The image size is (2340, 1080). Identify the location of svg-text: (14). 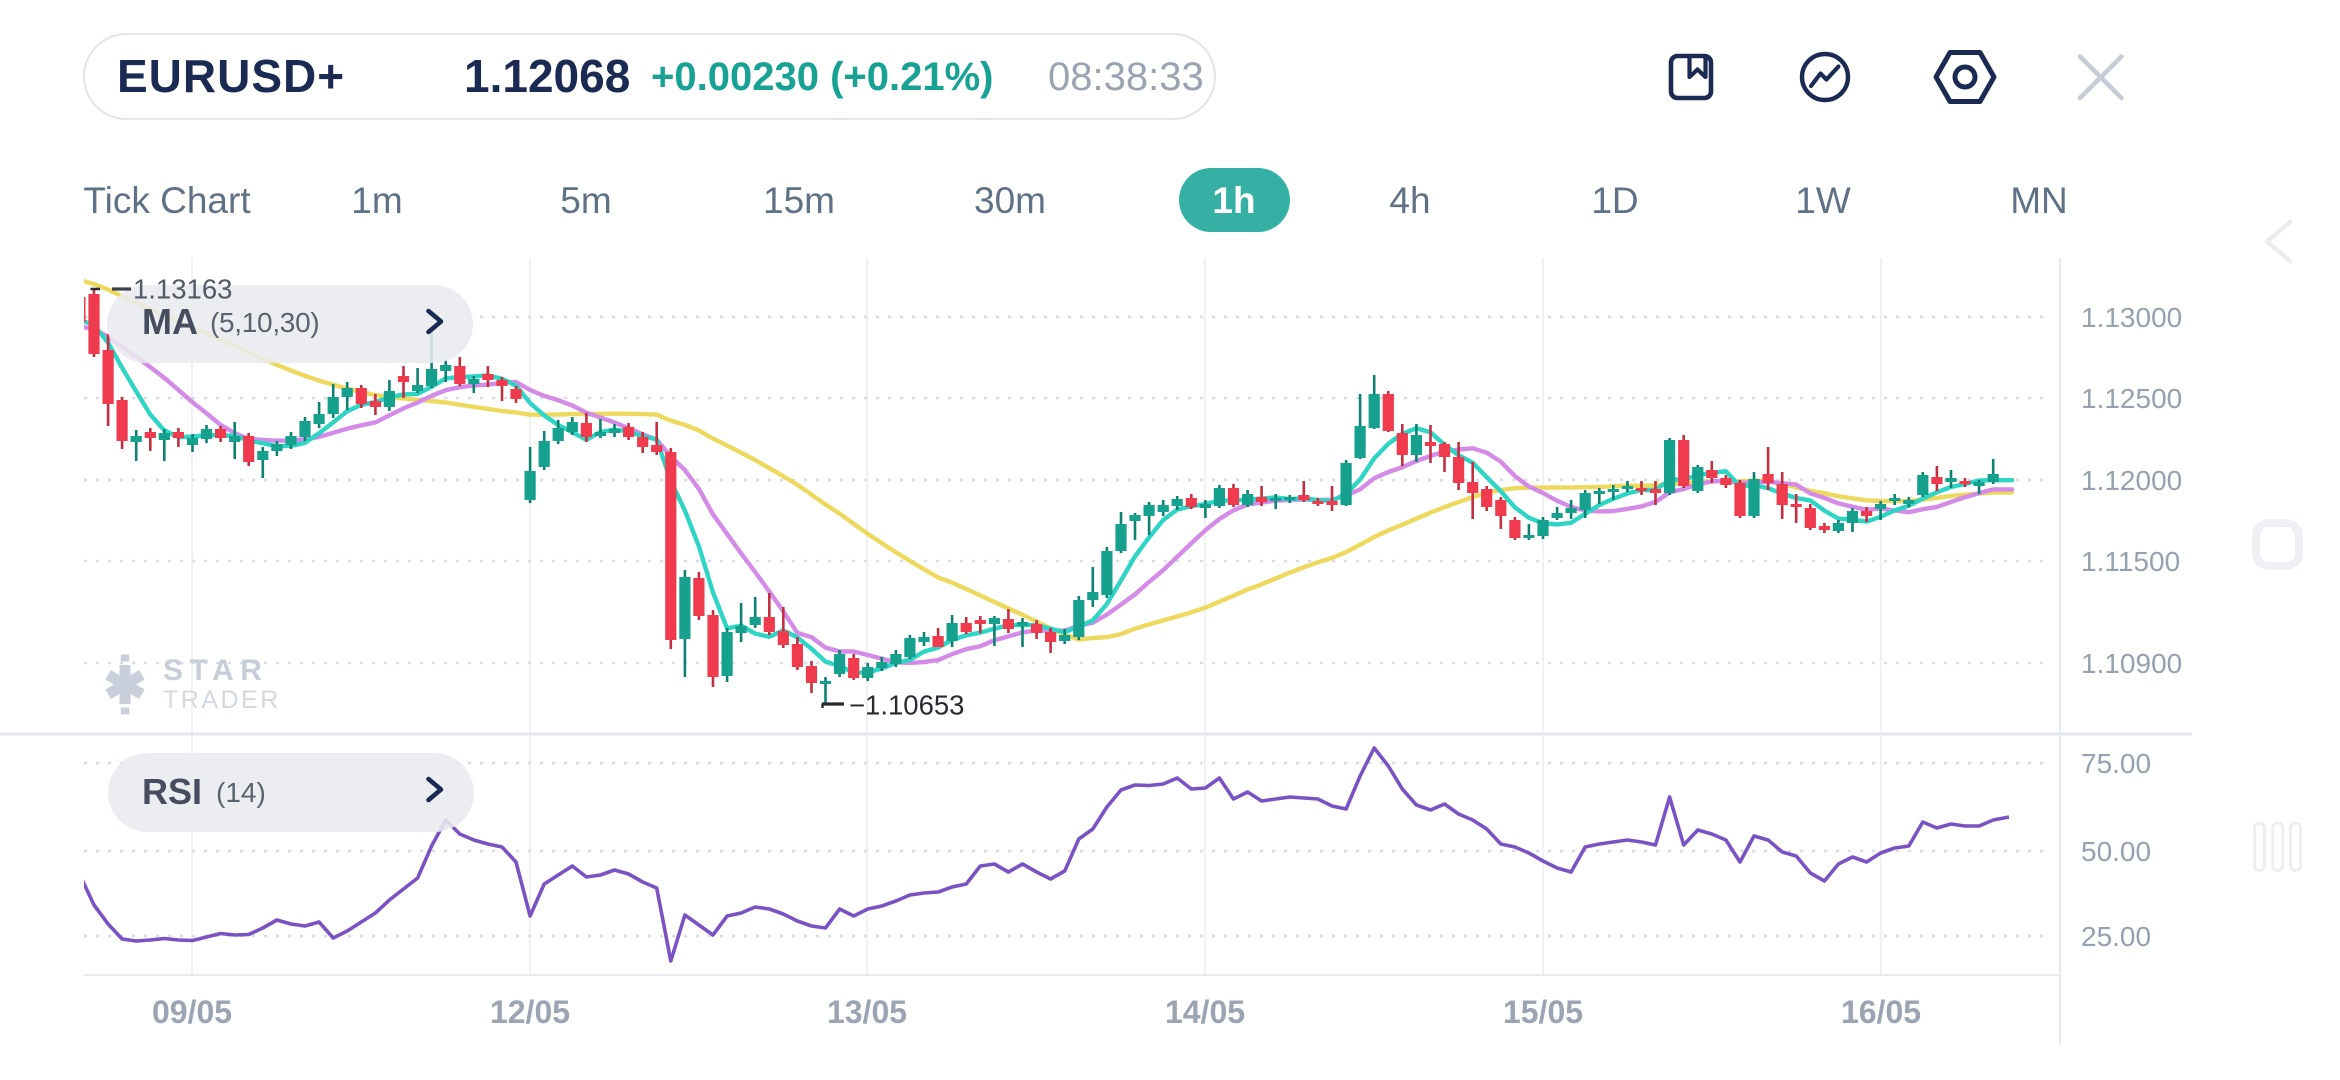
(241, 792).